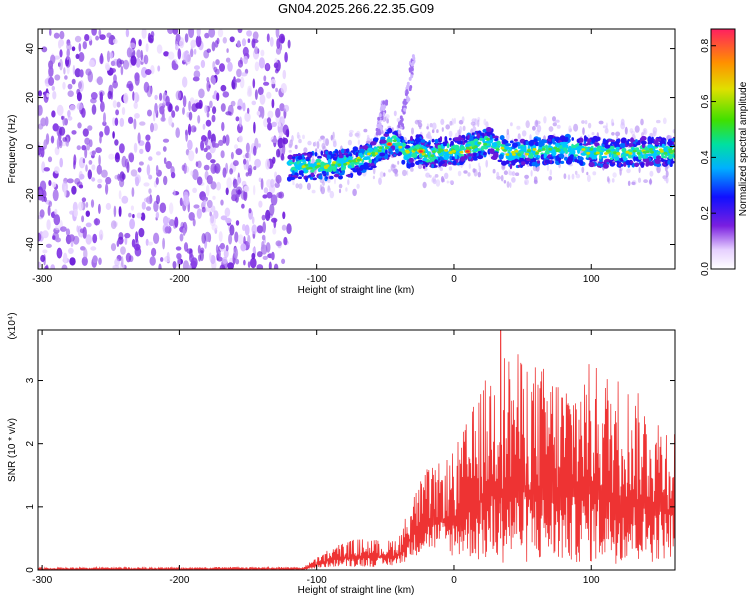 The image size is (750, 600). What do you see at coordinates (705, 45) in the screenshot?
I see `colorbar-tick-label: 0.8` at bounding box center [705, 45].